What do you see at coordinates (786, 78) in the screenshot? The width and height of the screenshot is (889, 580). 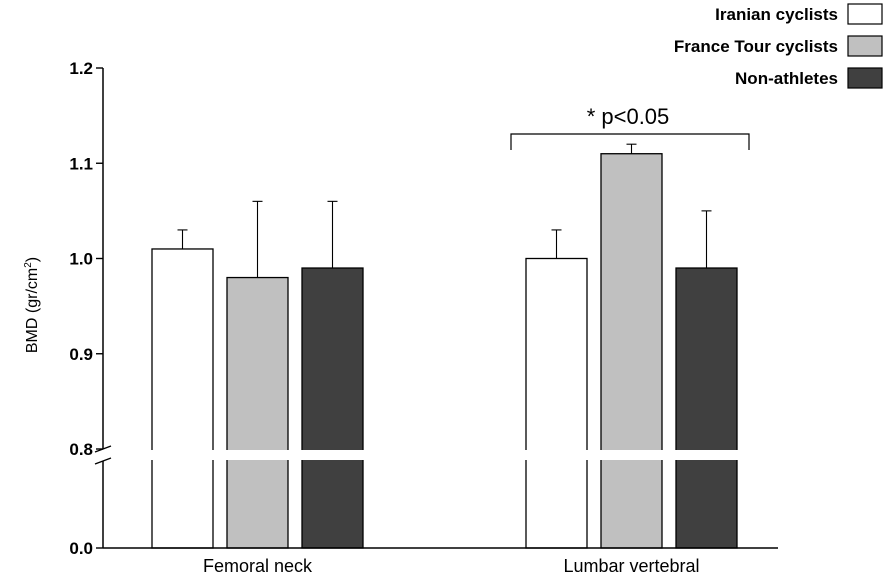 I see `legend-label: Non-athletes` at bounding box center [786, 78].